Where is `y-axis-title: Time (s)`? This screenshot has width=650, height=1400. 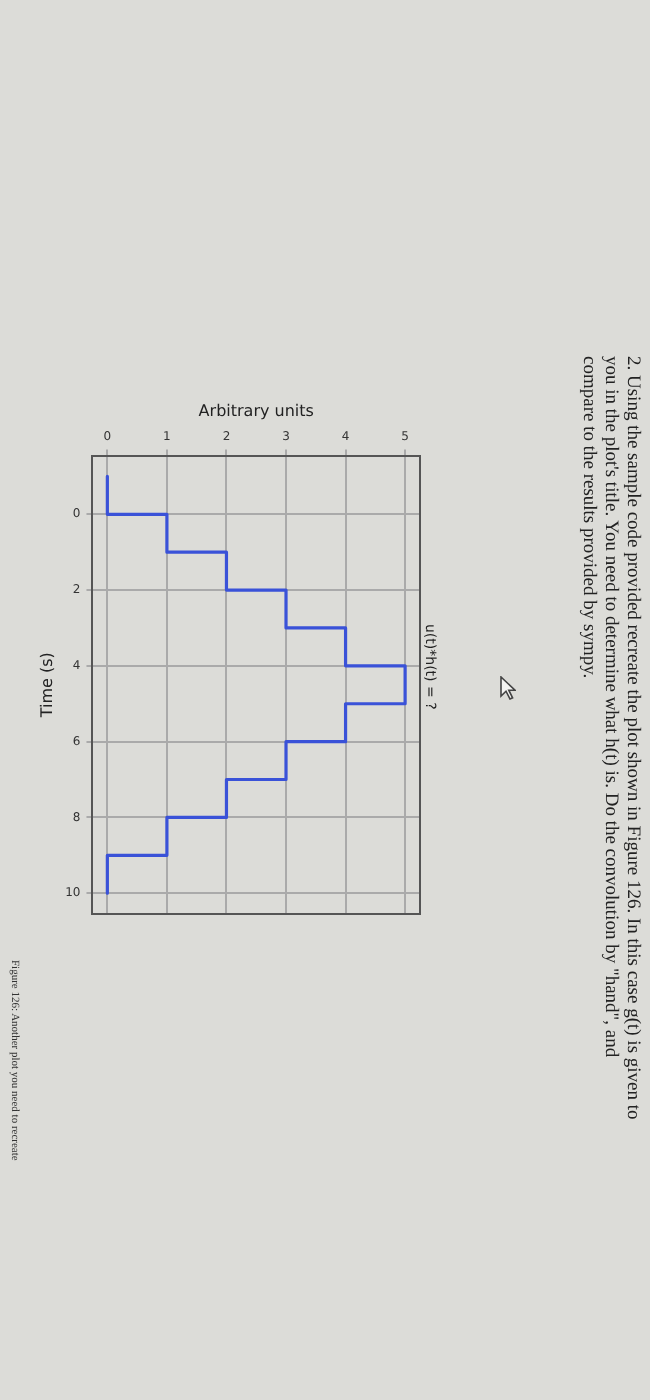 y-axis-title: Time (s) is located at coordinates (46, 686).